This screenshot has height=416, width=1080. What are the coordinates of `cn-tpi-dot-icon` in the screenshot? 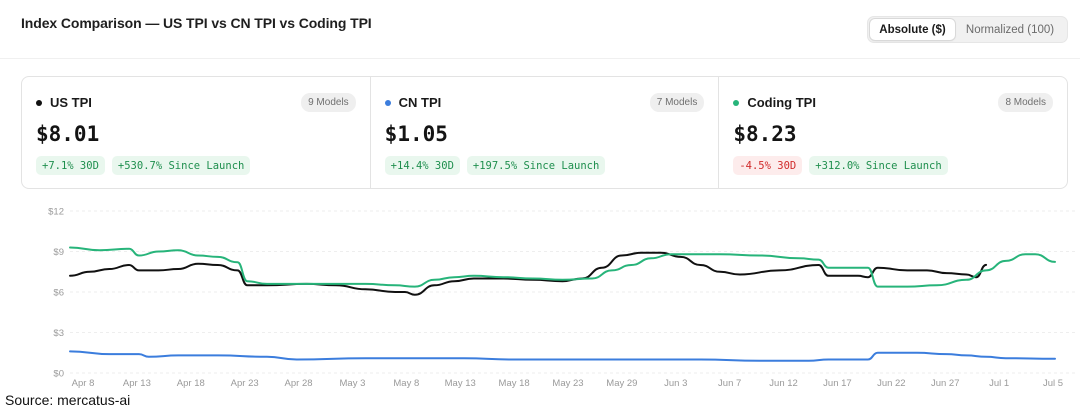 It's located at (387, 102).